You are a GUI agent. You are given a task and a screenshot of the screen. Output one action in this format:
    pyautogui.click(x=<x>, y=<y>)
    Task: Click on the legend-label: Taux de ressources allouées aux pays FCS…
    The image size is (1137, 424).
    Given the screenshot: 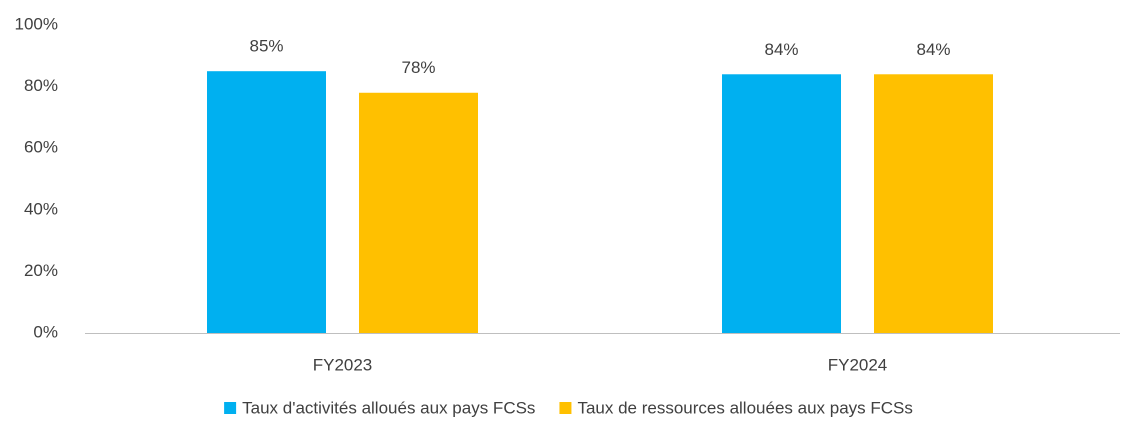 What is the action you would take?
    pyautogui.click(x=744, y=407)
    